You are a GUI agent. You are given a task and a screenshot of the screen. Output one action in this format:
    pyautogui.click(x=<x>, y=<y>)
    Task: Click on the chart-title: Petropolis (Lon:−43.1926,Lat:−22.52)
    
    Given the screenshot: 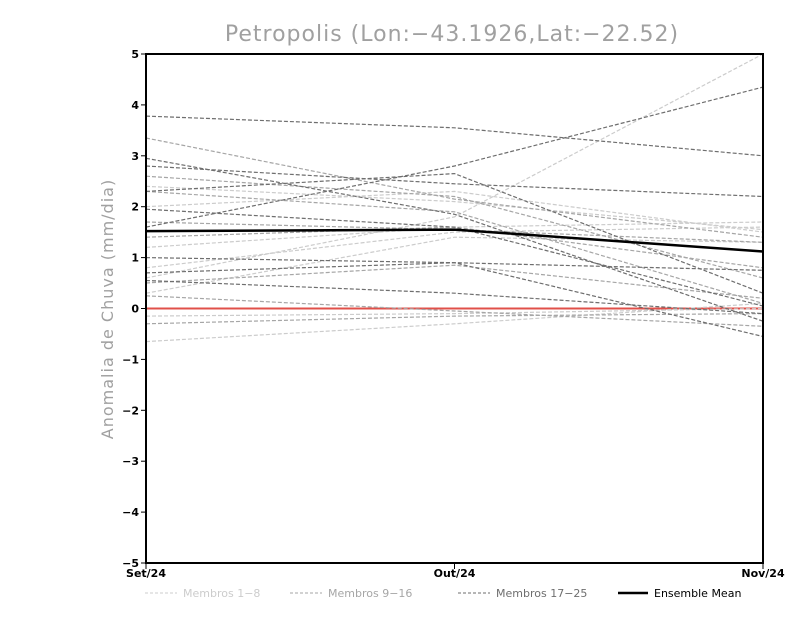 What is the action you would take?
    pyautogui.click(x=452, y=34)
    